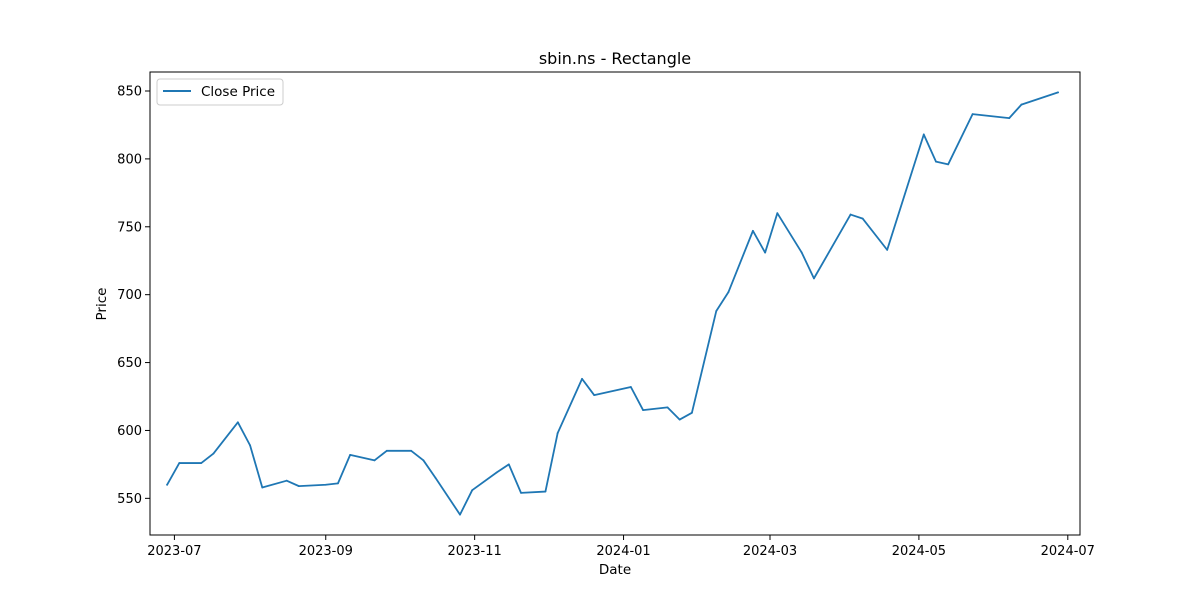 The height and width of the screenshot is (600, 1200). Describe the element at coordinates (326, 551) in the screenshot. I see `x-tick-label: 2023-09` at that location.